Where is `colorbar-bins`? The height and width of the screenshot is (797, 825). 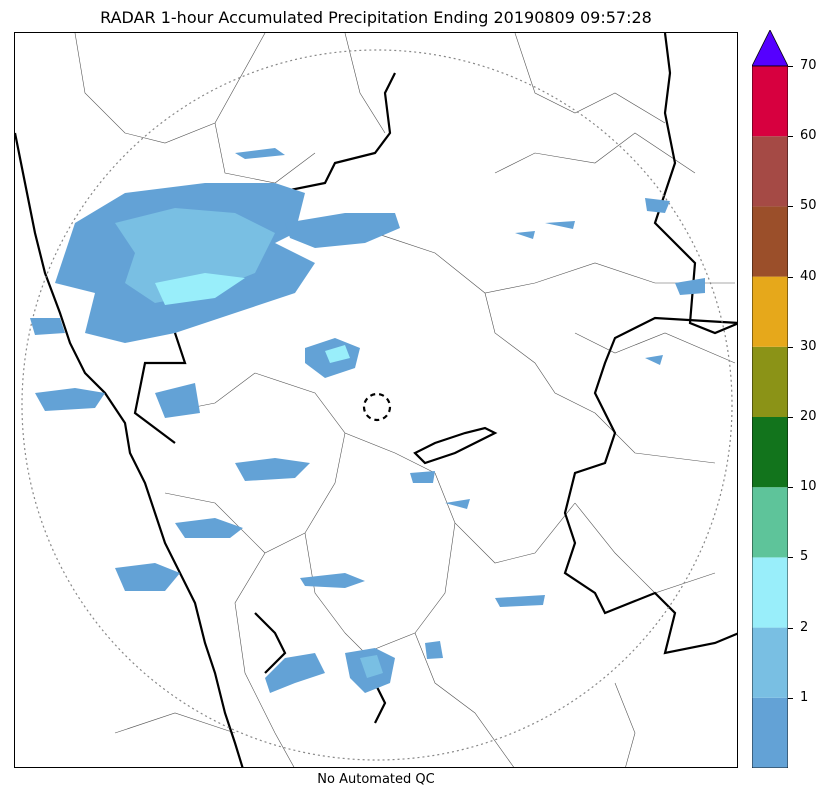 colorbar-bins is located at coordinates (770, 417).